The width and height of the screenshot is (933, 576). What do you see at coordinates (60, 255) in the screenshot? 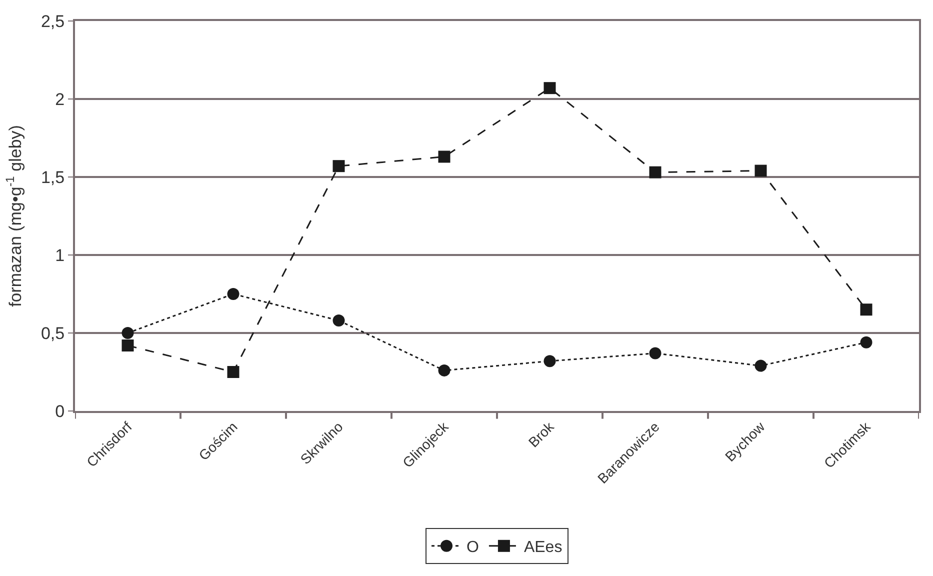
I see `y-tick-label: 1` at bounding box center [60, 255].